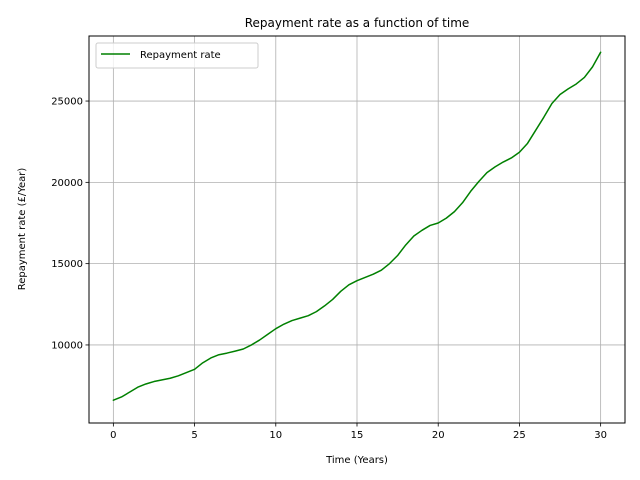  I want to click on x-axis: 0 5 10 15 20 25 30, so click(358, 432).